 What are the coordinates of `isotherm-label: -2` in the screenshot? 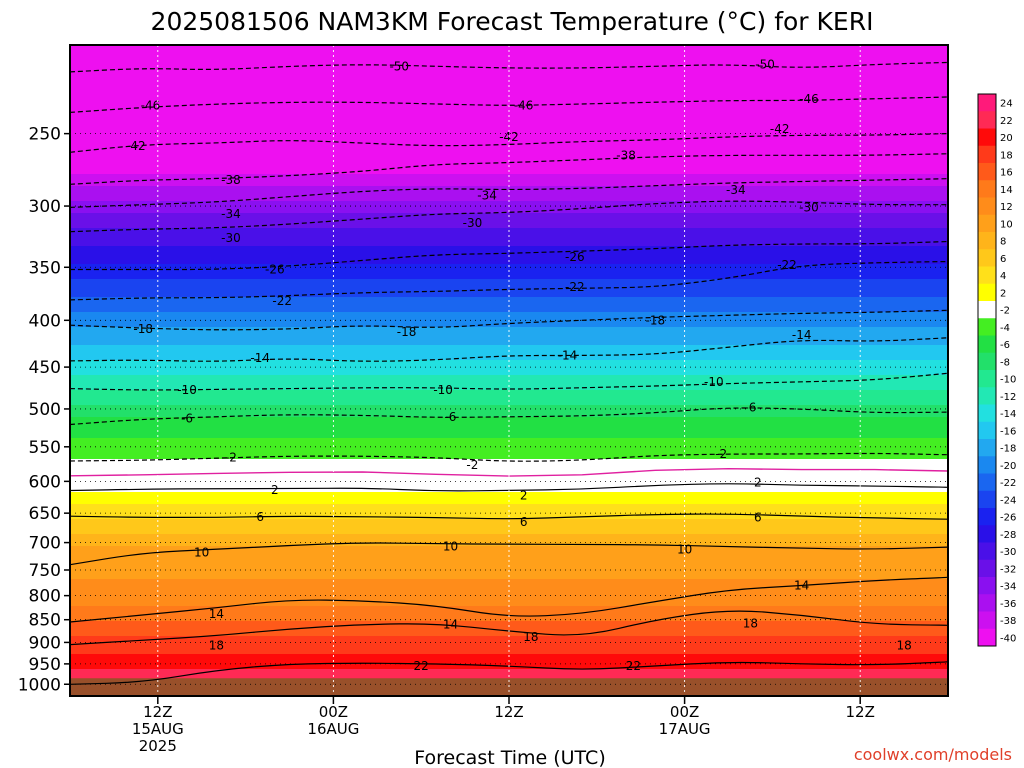 It's located at (472, 465).